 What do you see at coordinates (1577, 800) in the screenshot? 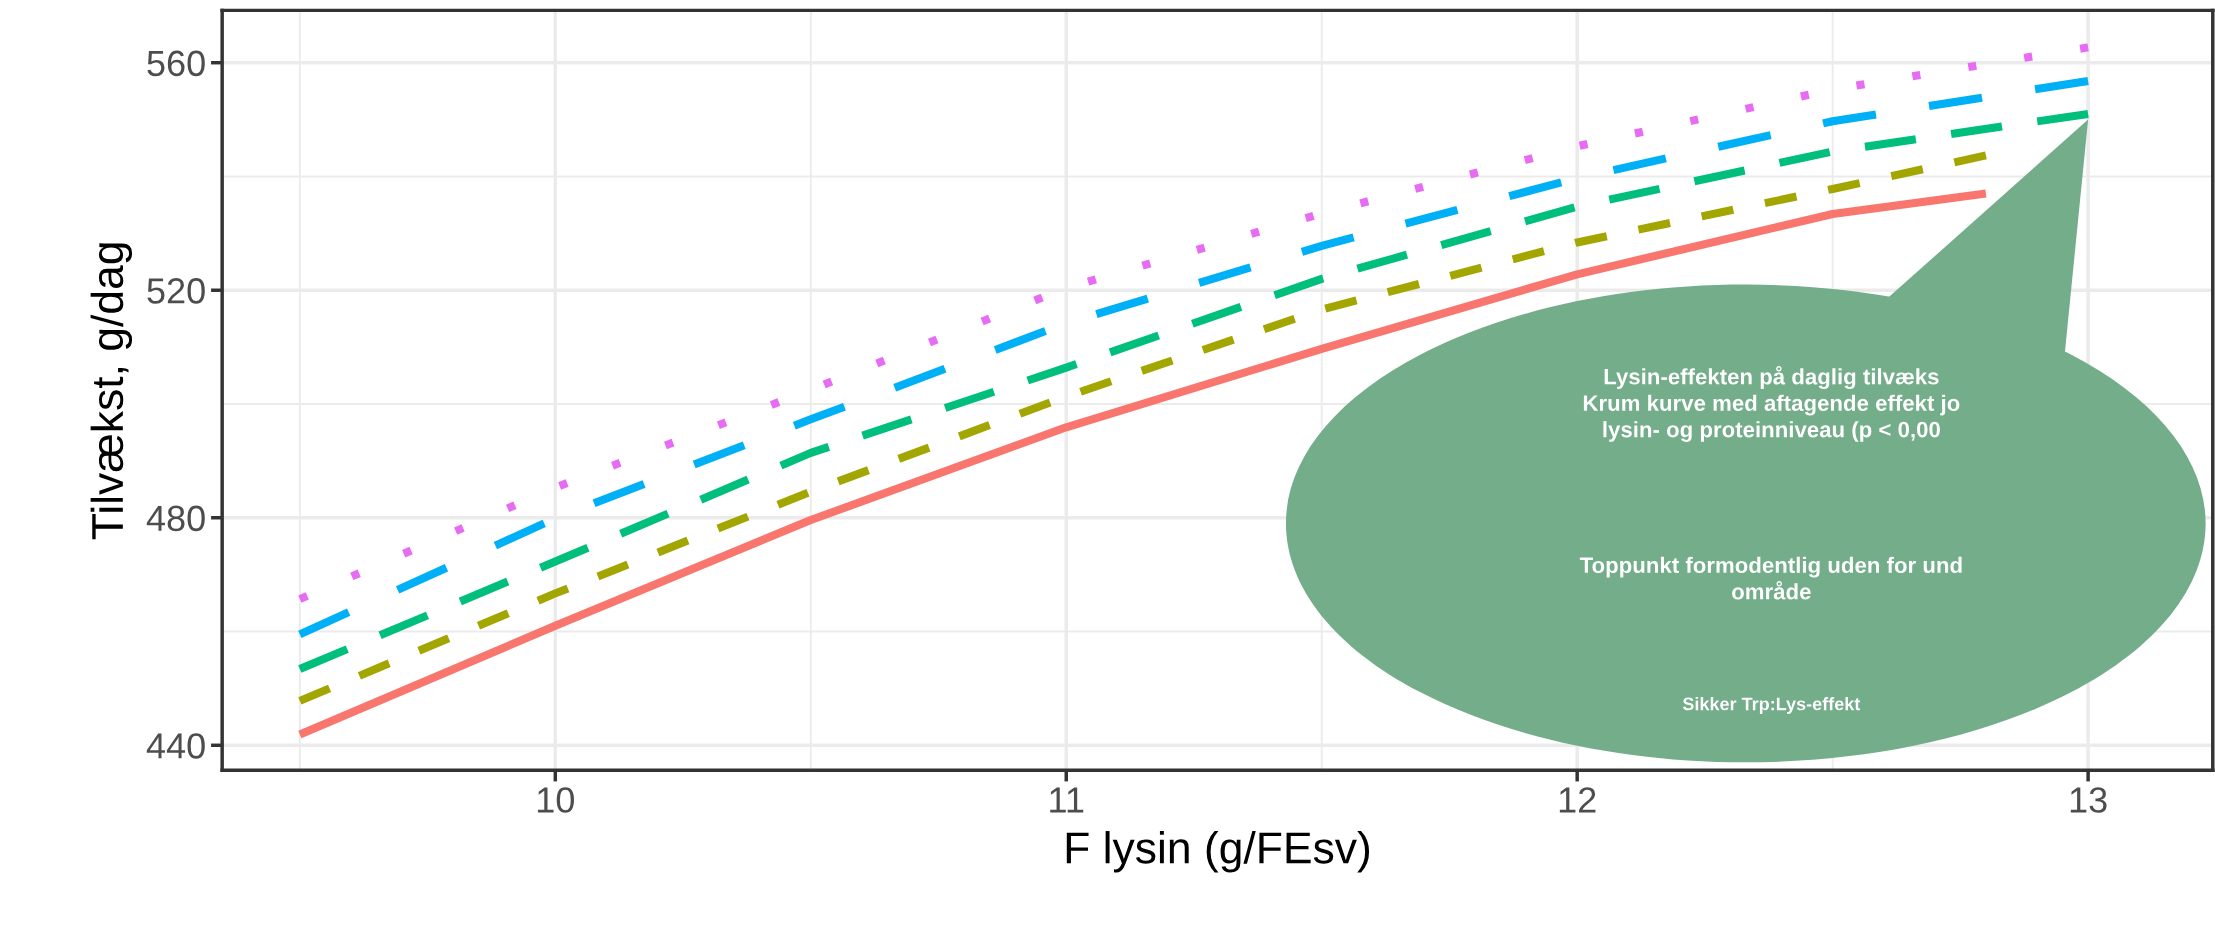
I see `x-tick-label: 12` at bounding box center [1577, 800].